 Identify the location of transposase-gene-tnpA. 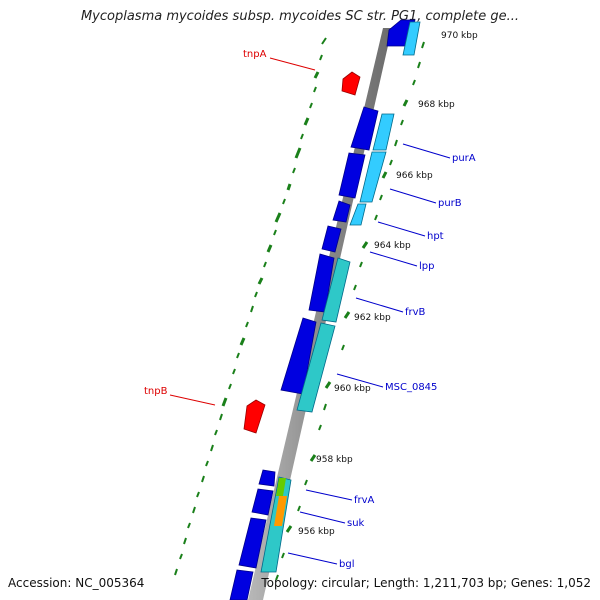
(351, 83).